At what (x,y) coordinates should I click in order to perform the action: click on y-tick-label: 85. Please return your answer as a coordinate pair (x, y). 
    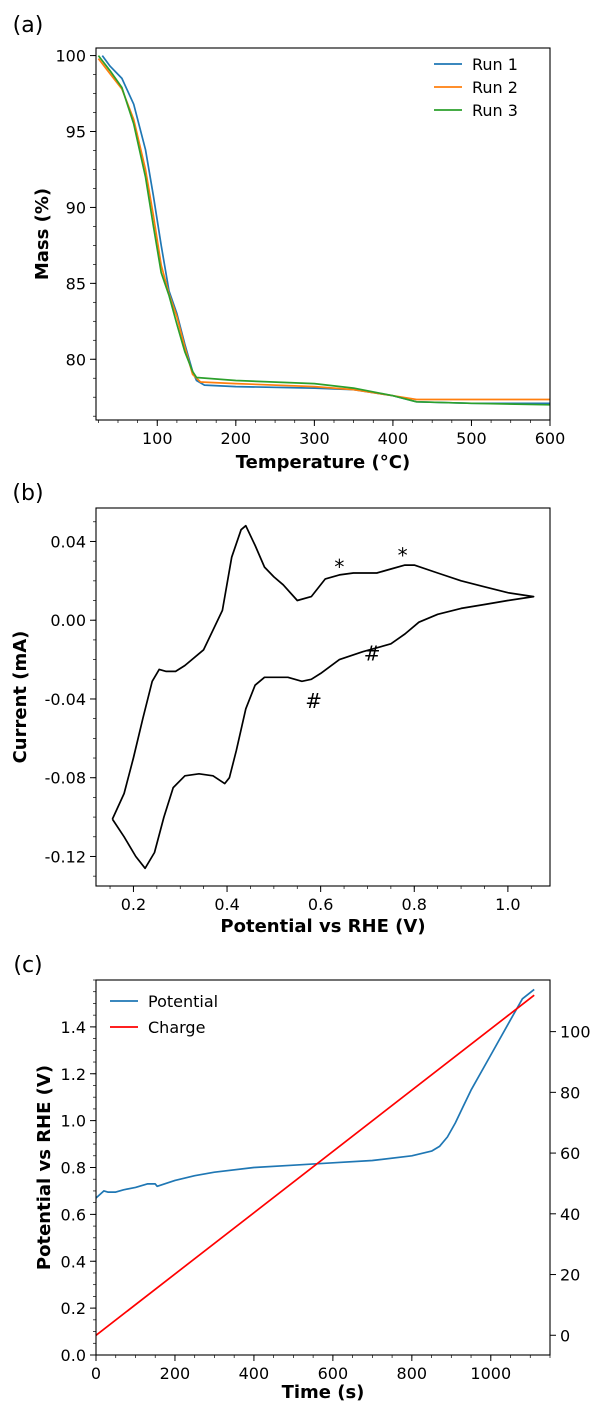
    Looking at the image, I should click on (76, 283).